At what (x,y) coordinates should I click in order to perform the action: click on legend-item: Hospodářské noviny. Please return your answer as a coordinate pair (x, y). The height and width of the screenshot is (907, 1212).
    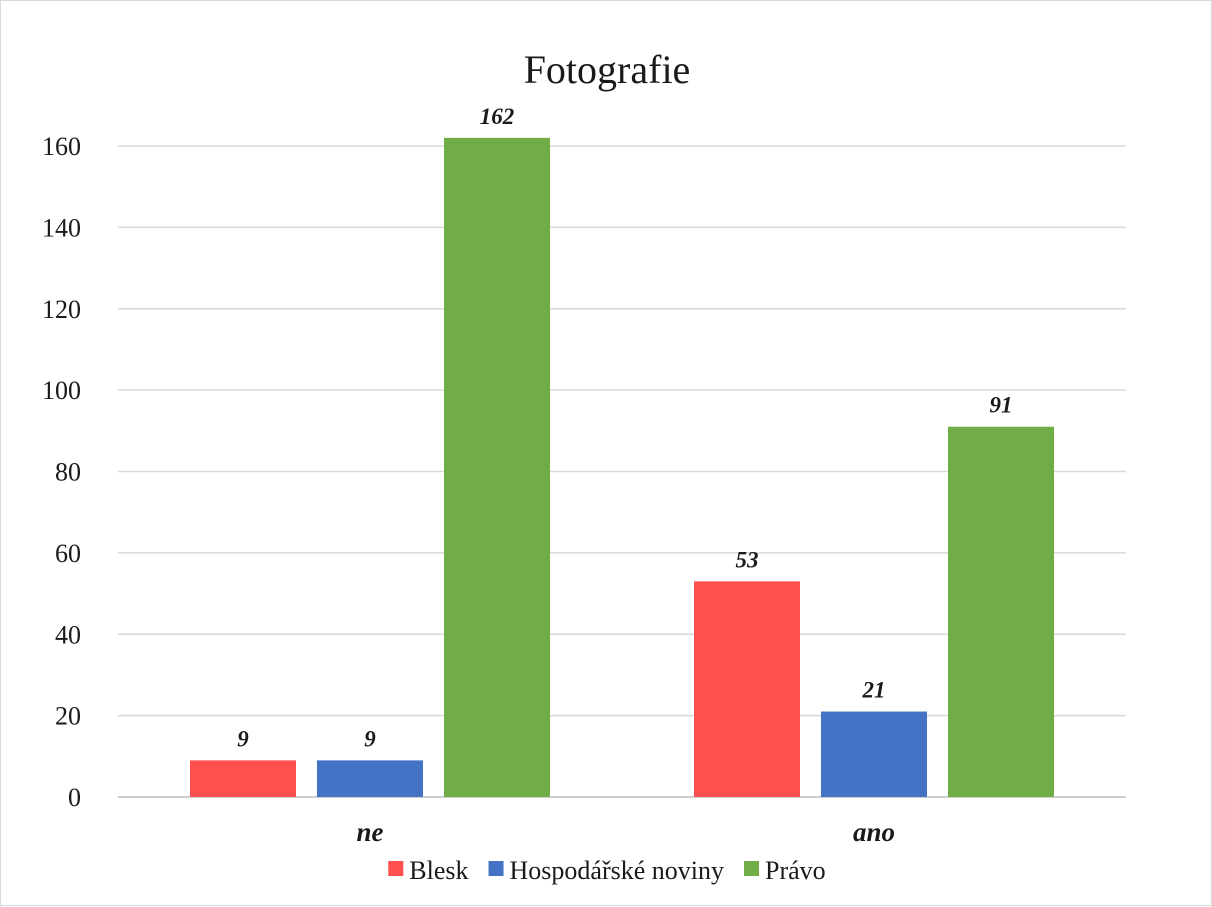
    Looking at the image, I should click on (606, 870).